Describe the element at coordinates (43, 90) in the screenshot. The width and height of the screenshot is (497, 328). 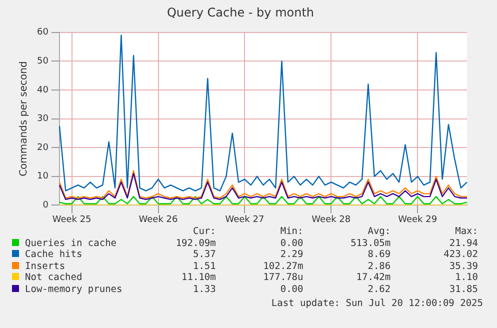
I see `y-tick-label: 40` at that location.